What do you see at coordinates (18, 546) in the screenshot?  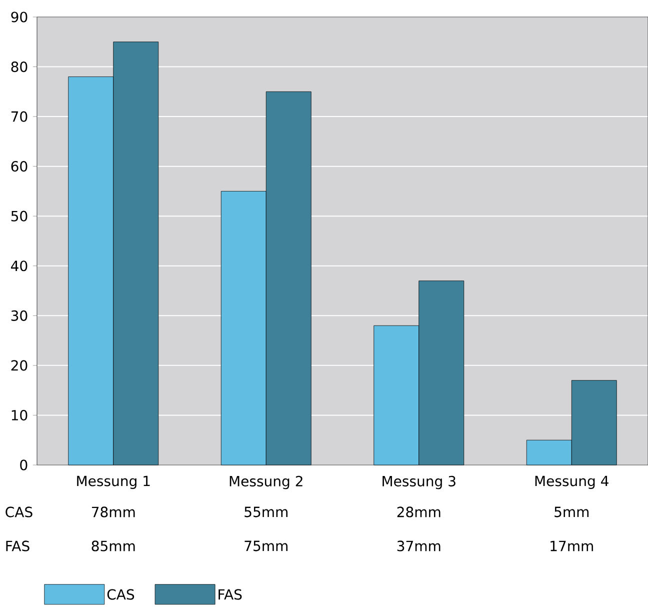 I see `text: FAS` at bounding box center [18, 546].